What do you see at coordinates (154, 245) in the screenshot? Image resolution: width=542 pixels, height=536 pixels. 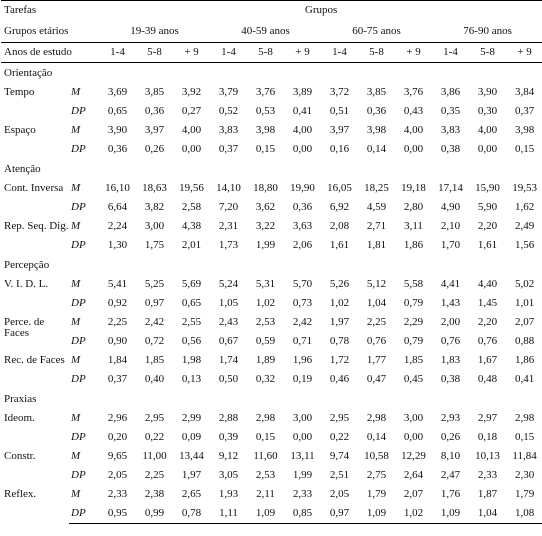 I see `value-cell: 1,75` at bounding box center [154, 245].